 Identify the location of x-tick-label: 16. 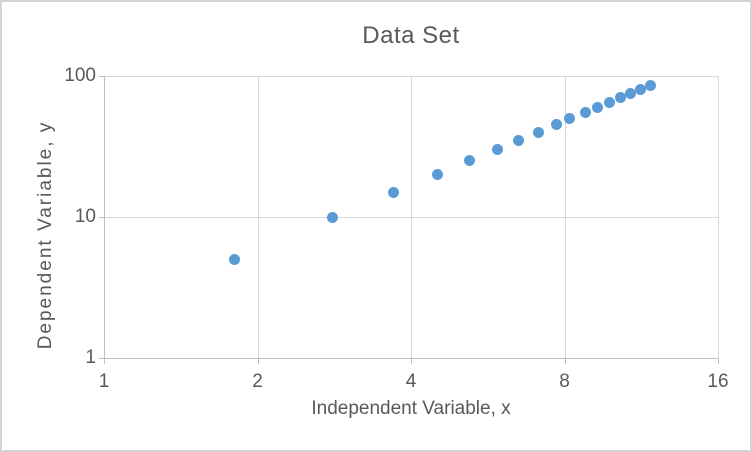
(718, 381).